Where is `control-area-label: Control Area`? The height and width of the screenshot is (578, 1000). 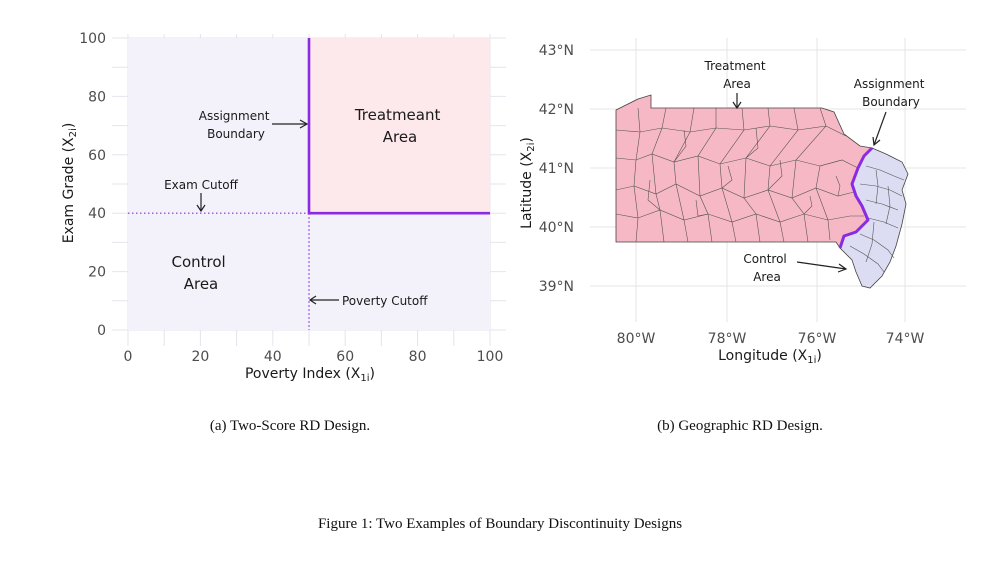
control-area-label: Control Area is located at coordinates (200, 273).